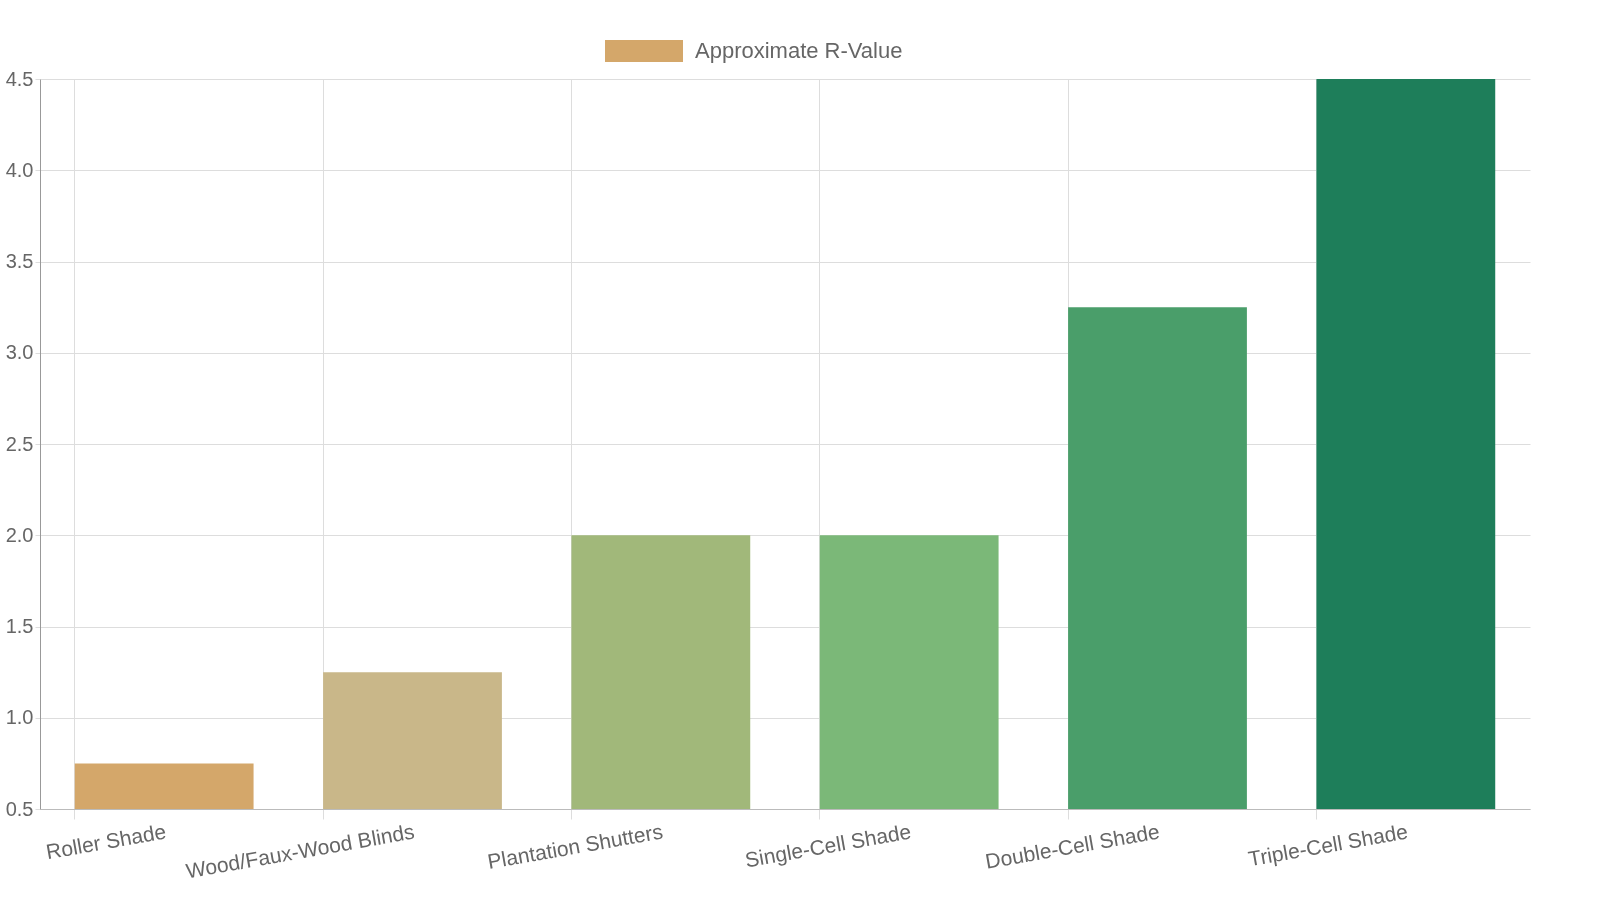 This screenshot has height=900, width=1600. What do you see at coordinates (799, 50) in the screenshot?
I see `legend-label: Approximate R-Value` at bounding box center [799, 50].